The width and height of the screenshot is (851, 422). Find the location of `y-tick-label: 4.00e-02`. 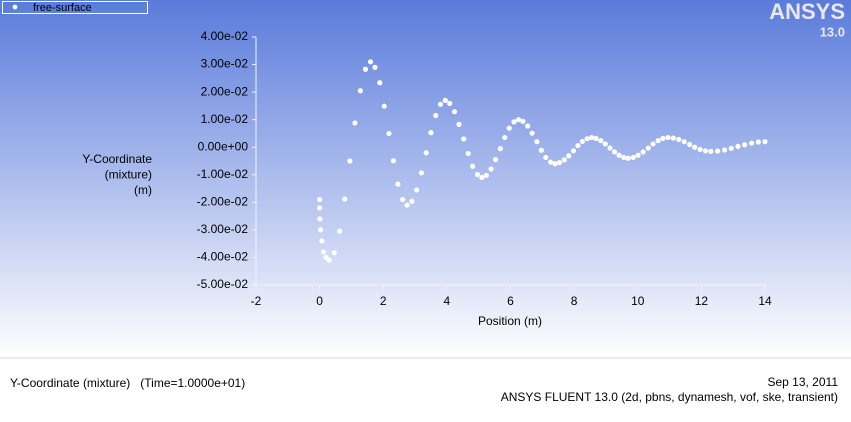

y-tick-label: 4.00e-02 is located at coordinates (225, 36).